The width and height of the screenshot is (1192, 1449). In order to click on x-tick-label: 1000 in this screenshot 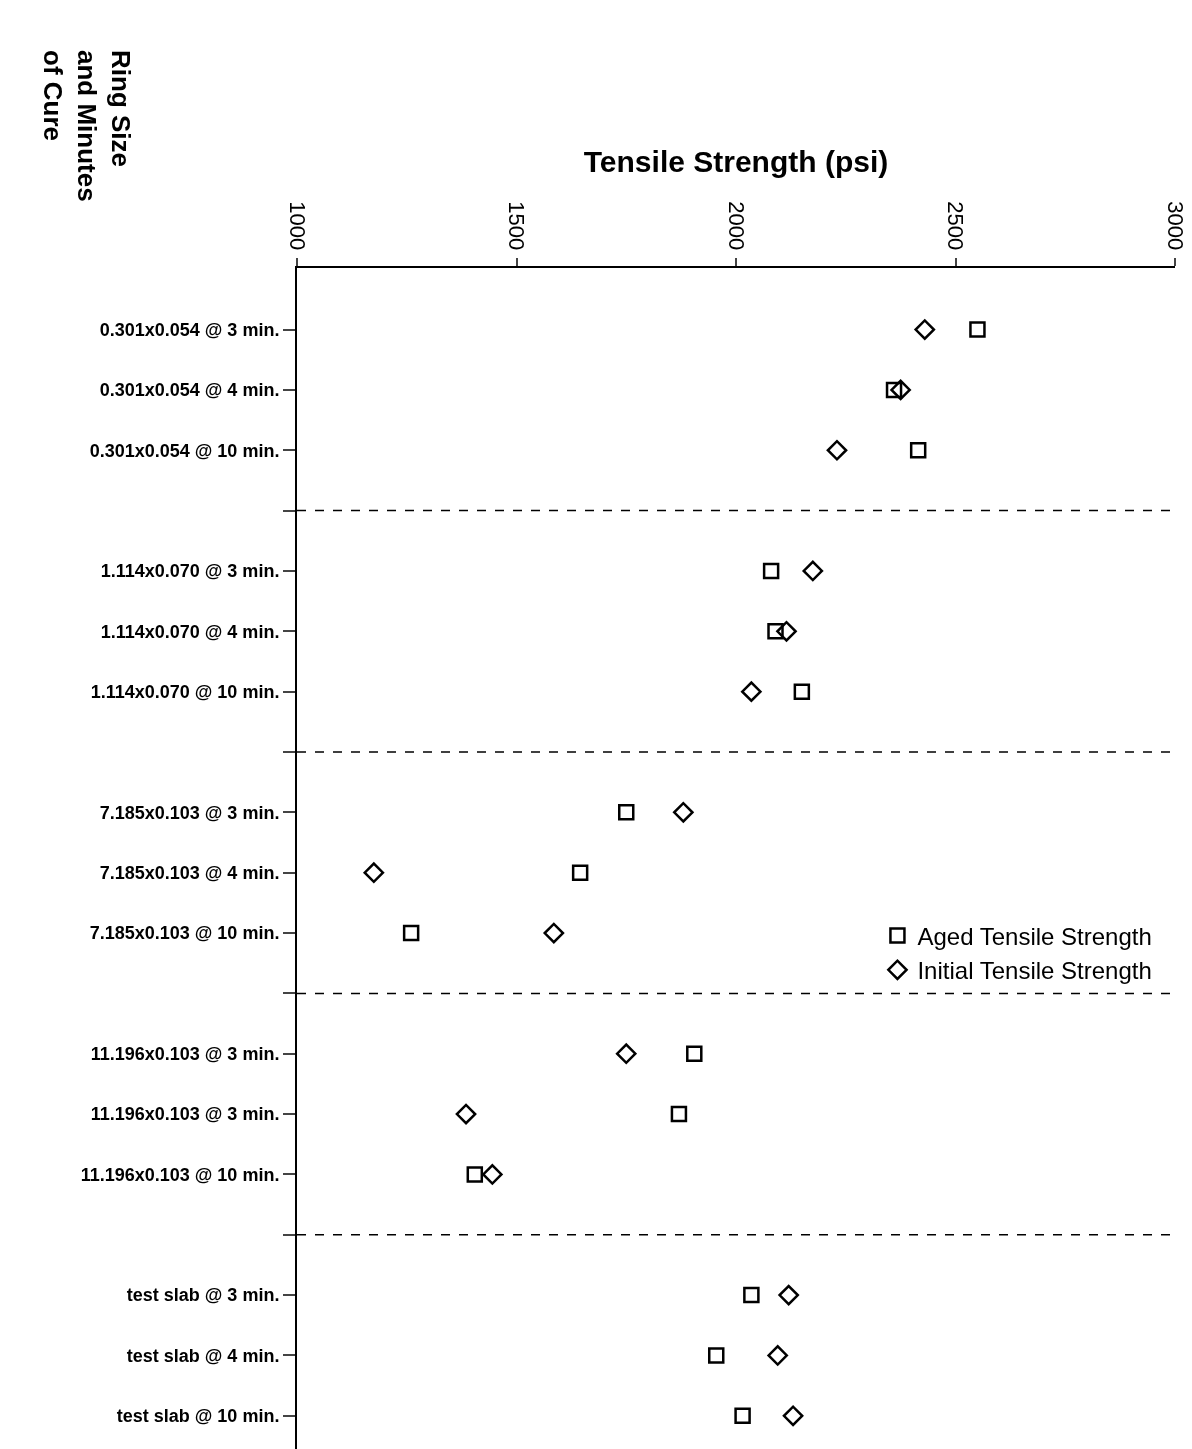, I will do `click(297, 226)`.